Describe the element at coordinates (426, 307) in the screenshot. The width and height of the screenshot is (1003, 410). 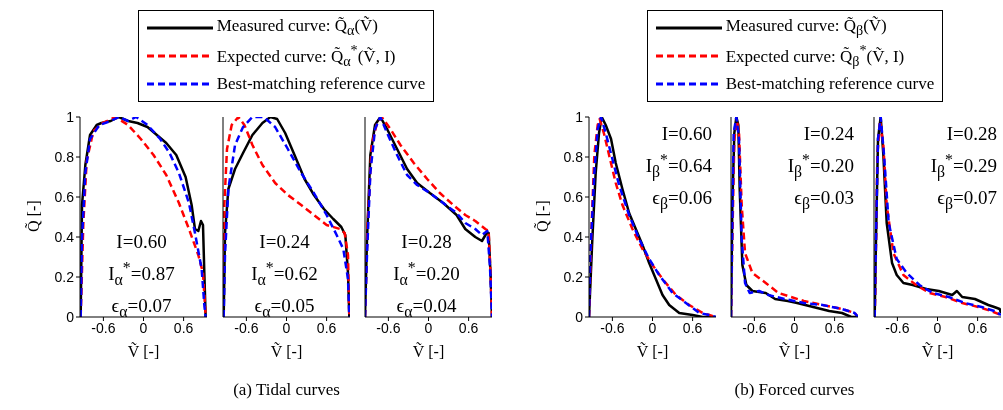
I see `annotation: ϵ$_{α}$=0.04` at that location.